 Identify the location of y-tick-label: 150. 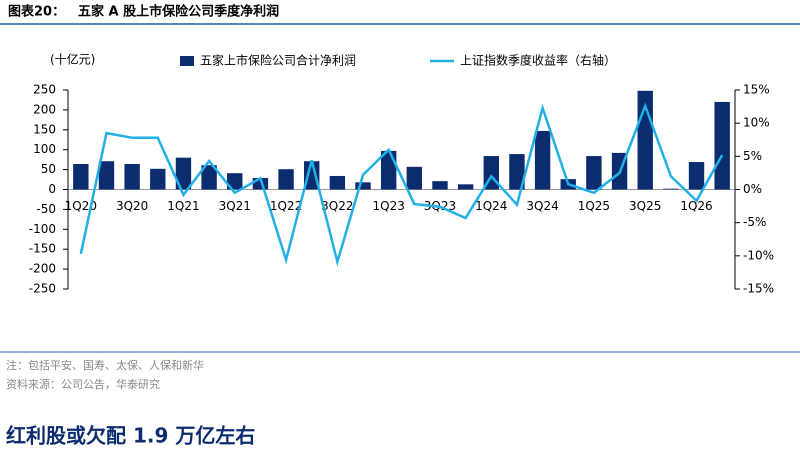
(44, 129).